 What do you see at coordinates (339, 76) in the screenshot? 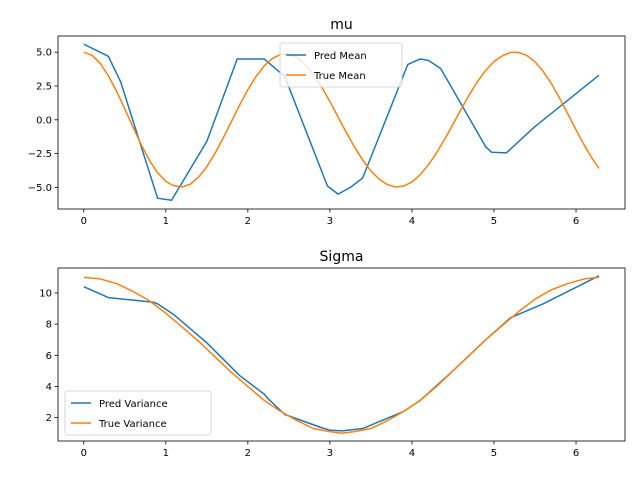
I see `legend-entry: True Mean` at bounding box center [339, 76].